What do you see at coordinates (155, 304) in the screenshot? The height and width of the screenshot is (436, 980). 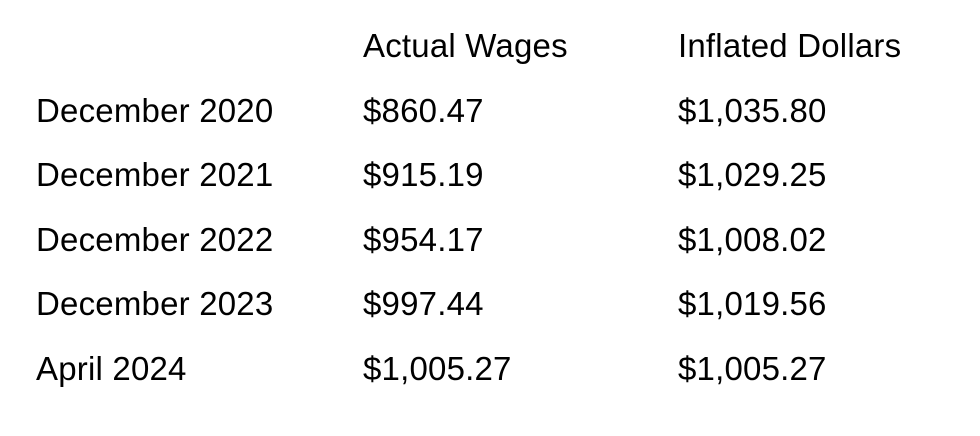 I see `row-label: December 2023` at bounding box center [155, 304].